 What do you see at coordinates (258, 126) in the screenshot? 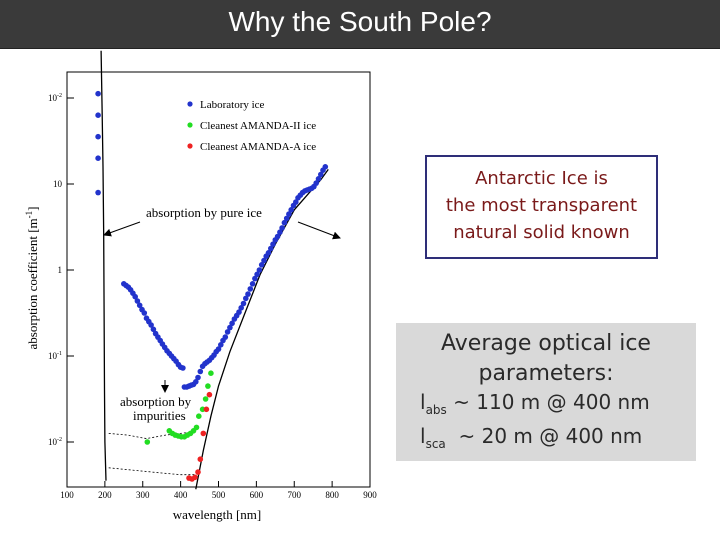
I see `legend-label-amanda2: Cleanest AMANDA-II ice` at bounding box center [258, 126].